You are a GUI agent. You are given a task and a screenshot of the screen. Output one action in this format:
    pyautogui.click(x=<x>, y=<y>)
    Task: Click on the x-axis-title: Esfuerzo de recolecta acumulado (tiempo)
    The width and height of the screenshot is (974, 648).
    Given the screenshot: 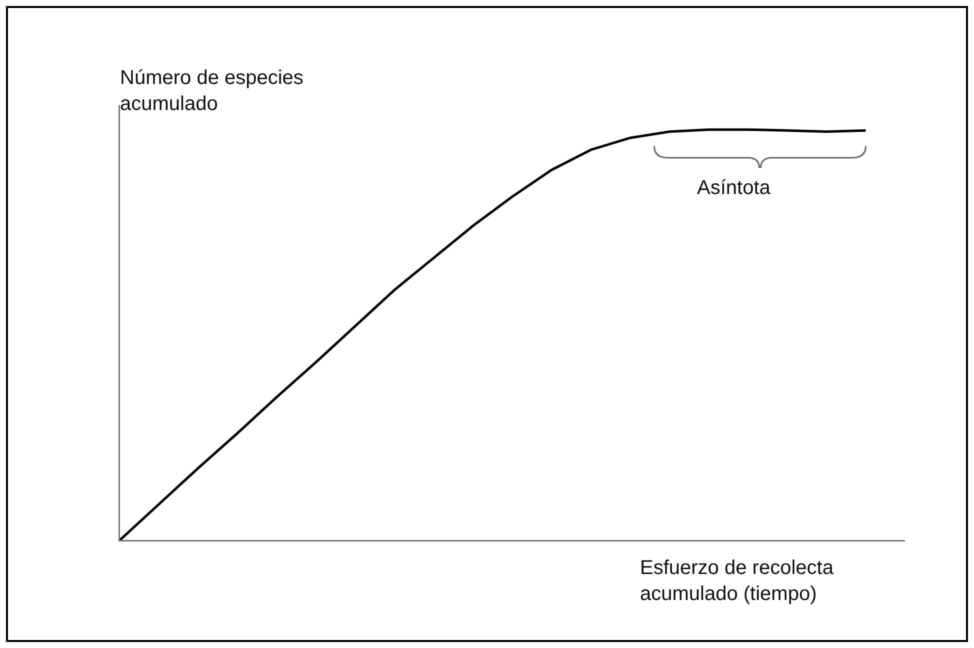 What is the action you would take?
    pyautogui.click(x=737, y=581)
    